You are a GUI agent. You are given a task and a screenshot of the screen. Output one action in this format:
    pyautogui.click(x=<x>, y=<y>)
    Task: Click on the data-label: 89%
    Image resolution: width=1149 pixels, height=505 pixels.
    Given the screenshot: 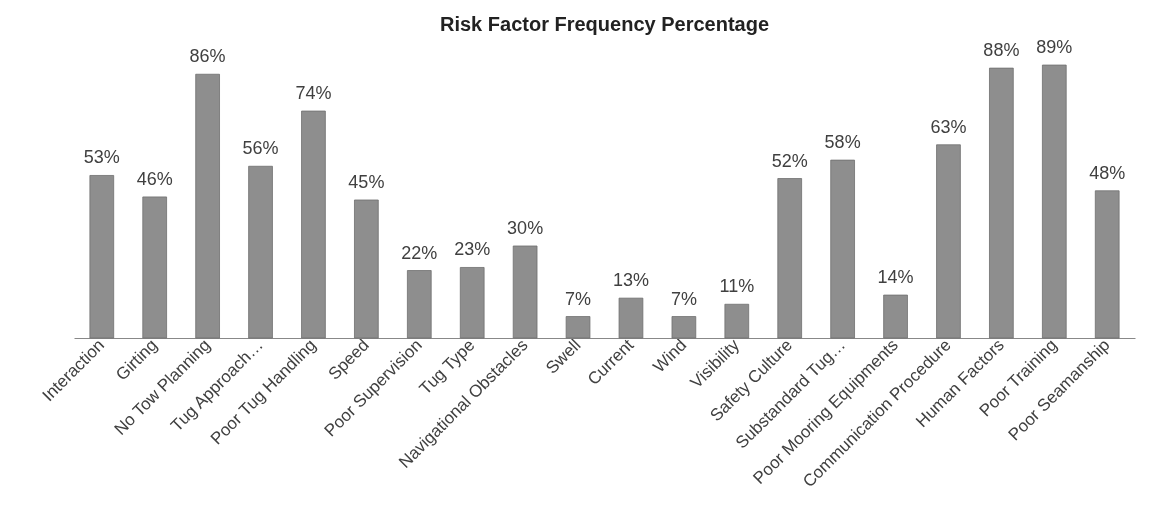 What is the action you would take?
    pyautogui.click(x=1054, y=47)
    